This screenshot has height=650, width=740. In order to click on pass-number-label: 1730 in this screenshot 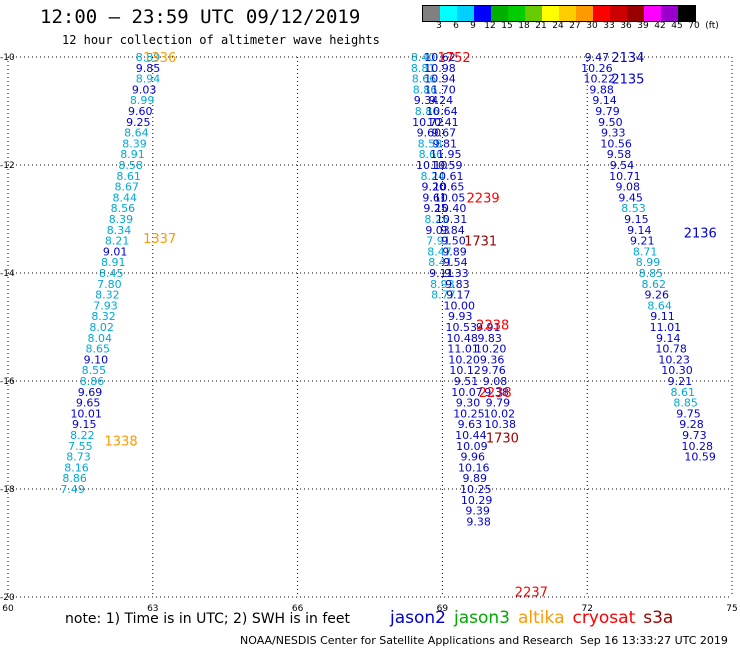, I will do `click(502, 439)`.